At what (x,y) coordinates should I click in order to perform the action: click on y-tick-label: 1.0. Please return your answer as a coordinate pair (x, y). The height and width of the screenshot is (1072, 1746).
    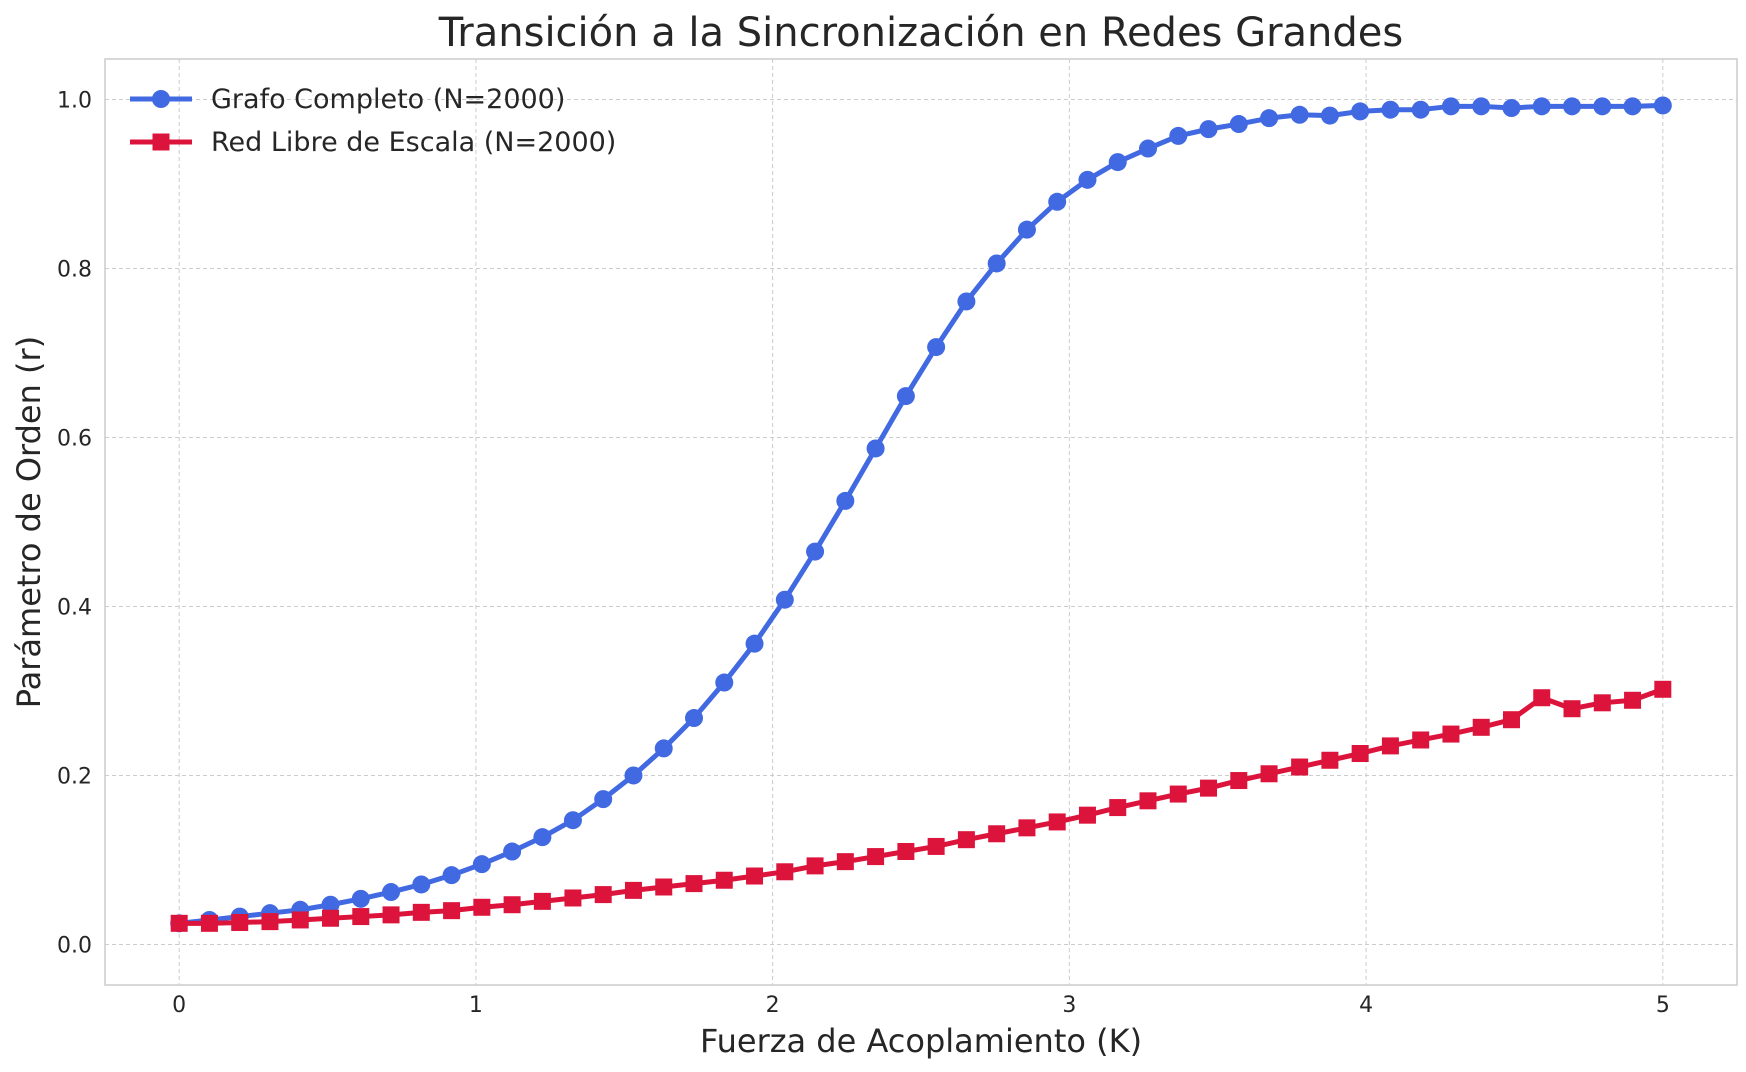
    Looking at the image, I should click on (74, 101).